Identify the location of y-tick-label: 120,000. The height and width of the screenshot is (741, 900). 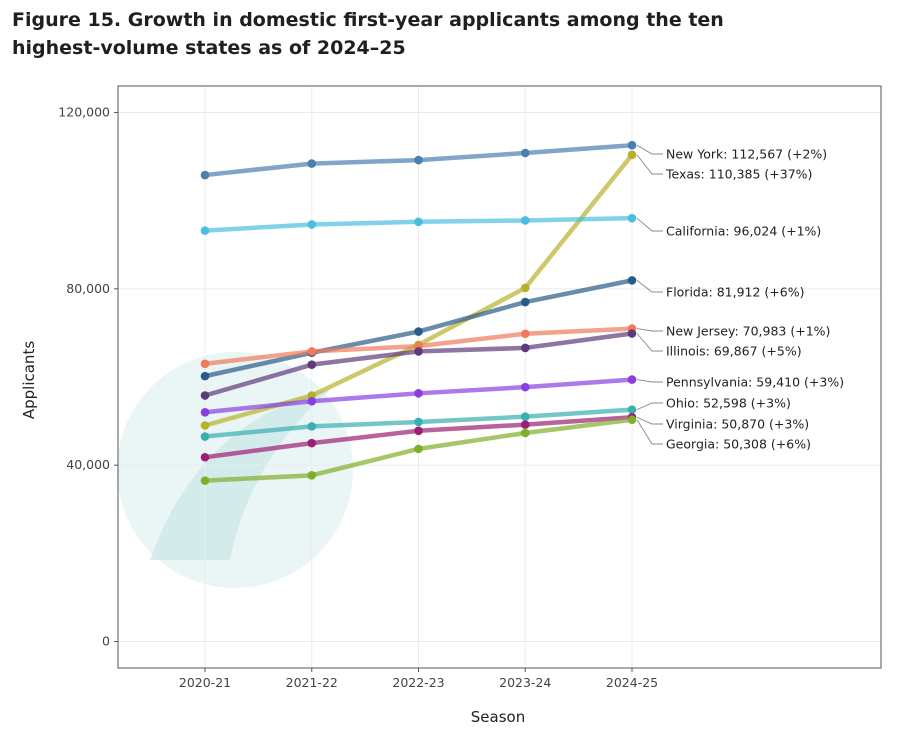
(84, 111).